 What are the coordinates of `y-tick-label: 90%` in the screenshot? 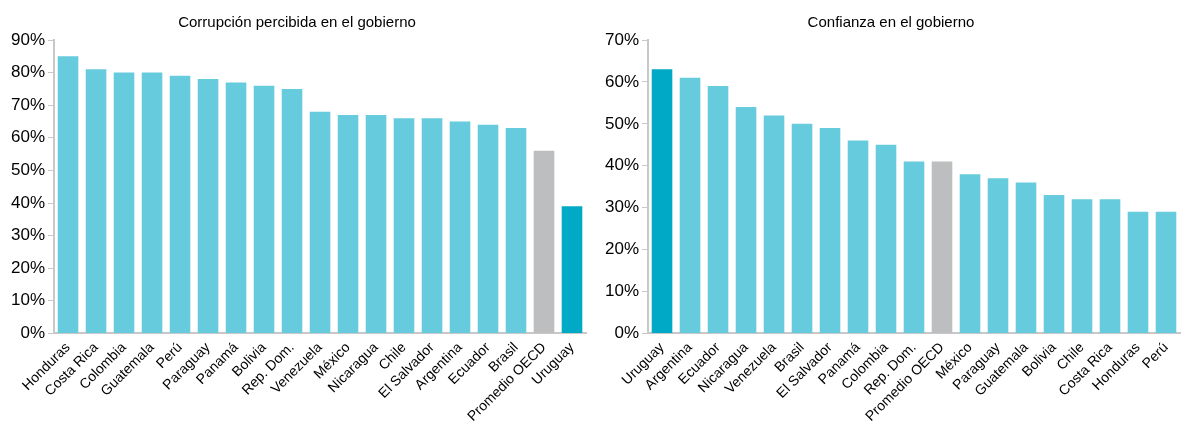 It's located at (28, 39).